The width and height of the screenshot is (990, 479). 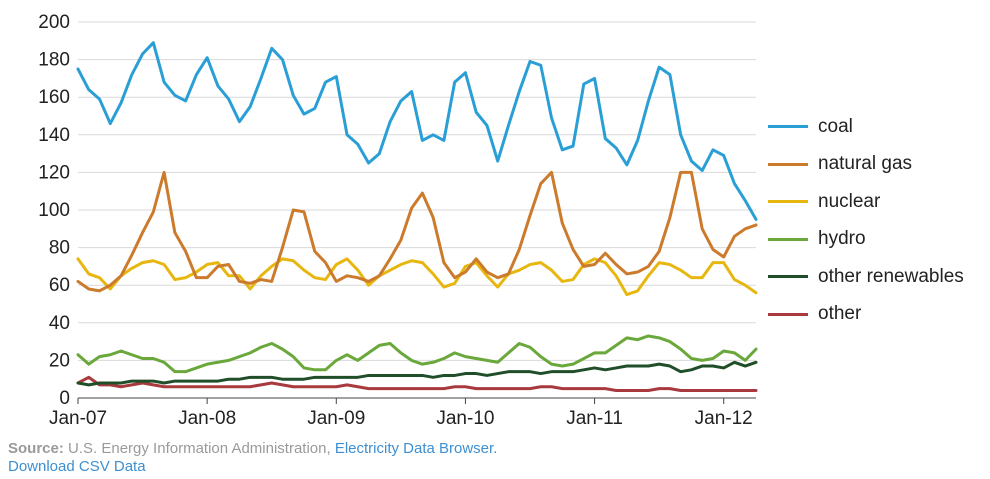 What do you see at coordinates (866, 315) in the screenshot?
I see `legend-item-other: other` at bounding box center [866, 315].